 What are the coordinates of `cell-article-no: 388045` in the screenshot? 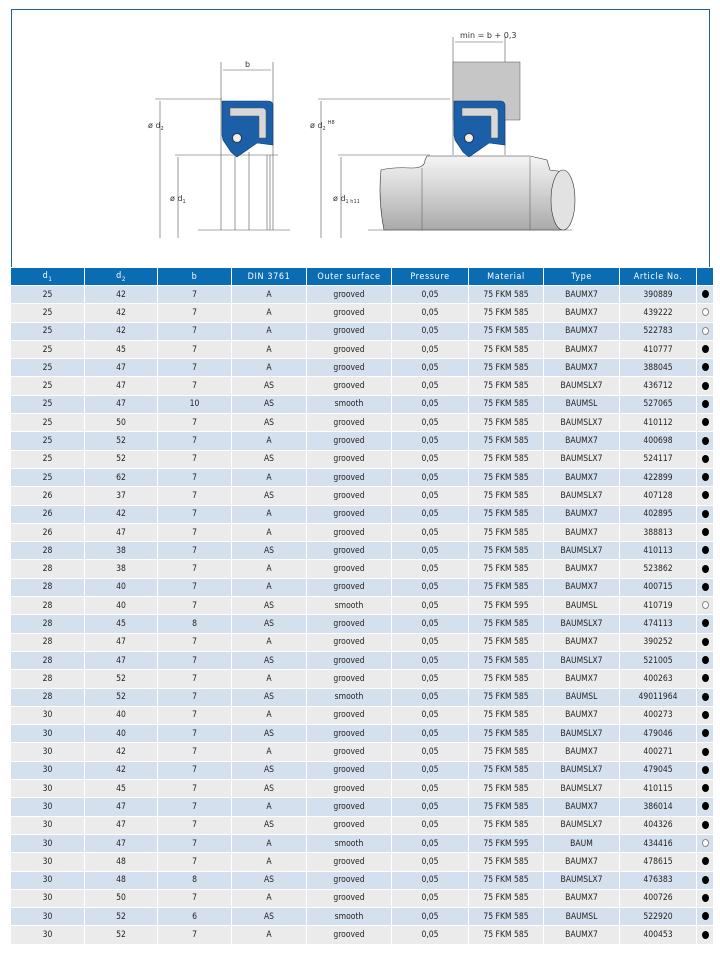 It's located at (658, 368).